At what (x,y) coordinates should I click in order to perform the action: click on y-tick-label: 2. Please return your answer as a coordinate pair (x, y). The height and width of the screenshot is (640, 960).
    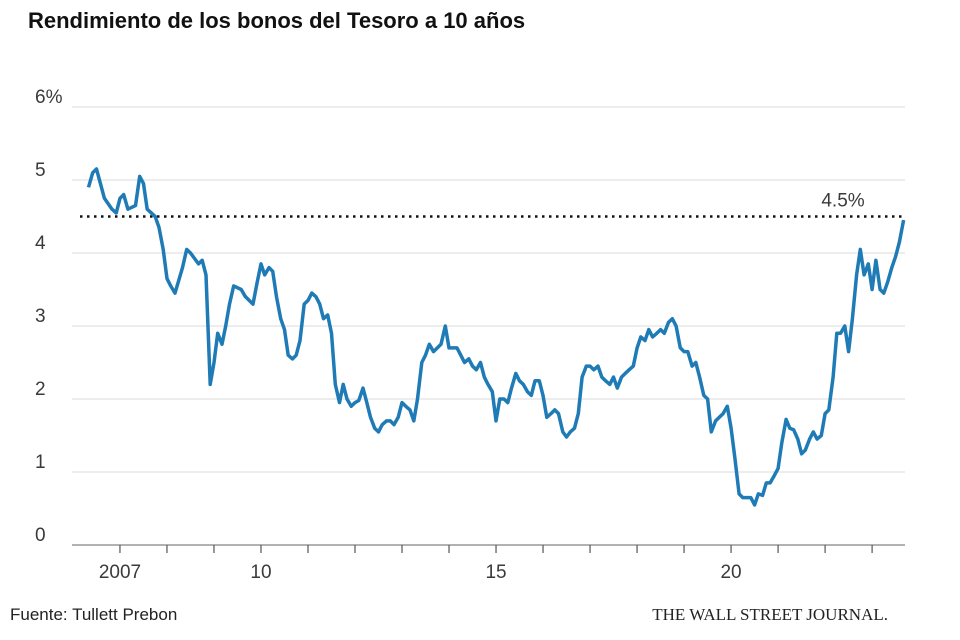
    Looking at the image, I should click on (40, 389).